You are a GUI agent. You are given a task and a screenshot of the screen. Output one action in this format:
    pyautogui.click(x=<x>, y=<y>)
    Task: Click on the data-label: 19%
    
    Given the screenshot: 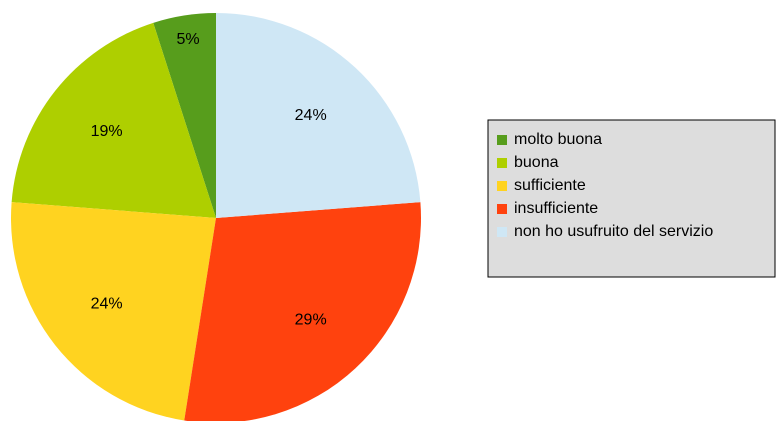 What is the action you would take?
    pyautogui.click(x=107, y=131)
    